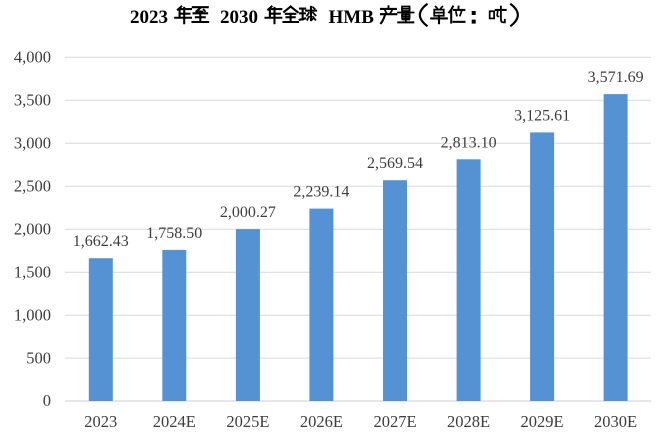  What do you see at coordinates (247, 421) in the screenshot?
I see `svg-text: 2025E` at bounding box center [247, 421].